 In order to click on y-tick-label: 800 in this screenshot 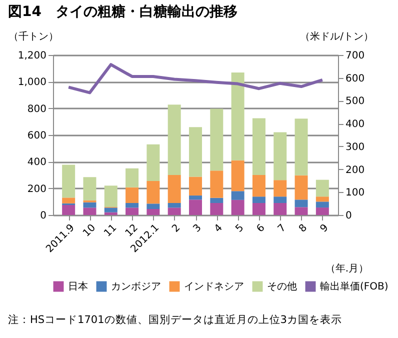, I will do `click(36, 109)`.